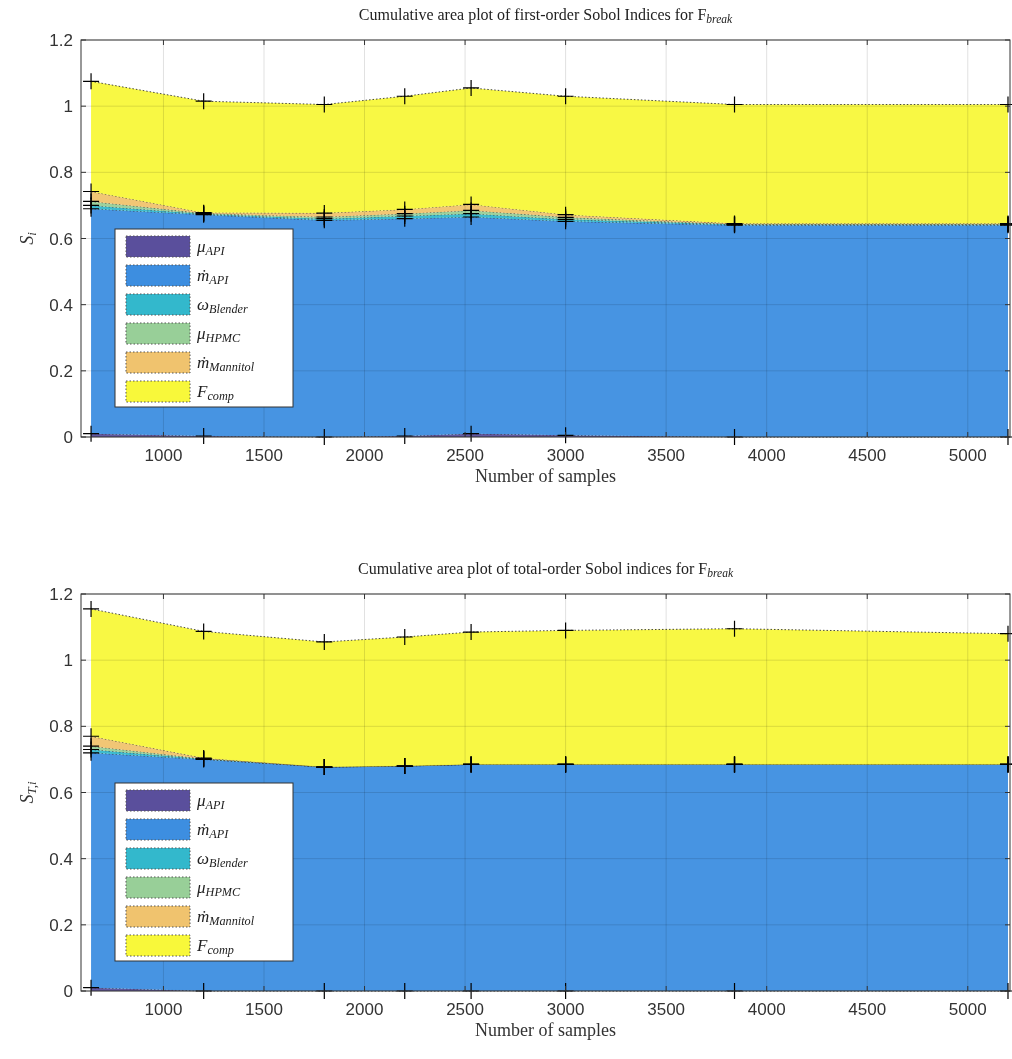  I want to click on chart-title: Cumulative area plot of first-order Sobol Indices for F$_{break}$, so click(546, 15).